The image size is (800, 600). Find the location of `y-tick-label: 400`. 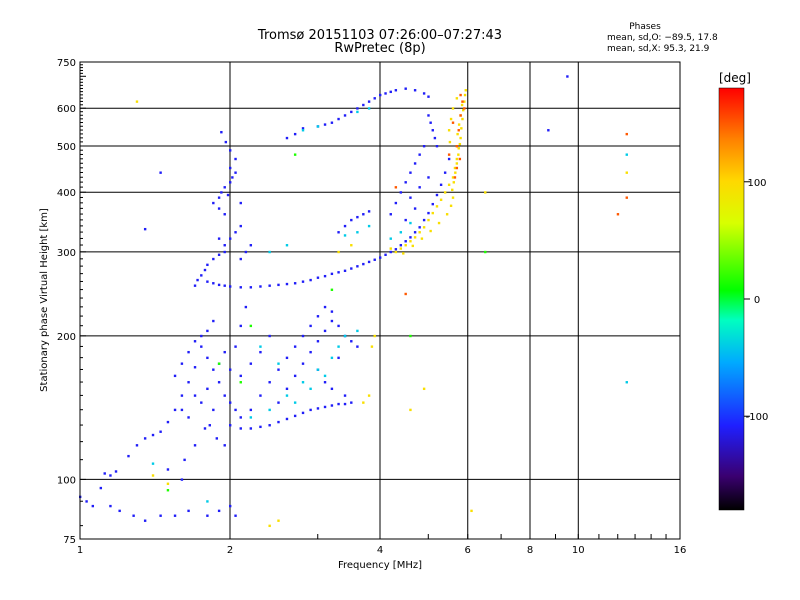

y-tick-label: 400 is located at coordinates (66, 193).